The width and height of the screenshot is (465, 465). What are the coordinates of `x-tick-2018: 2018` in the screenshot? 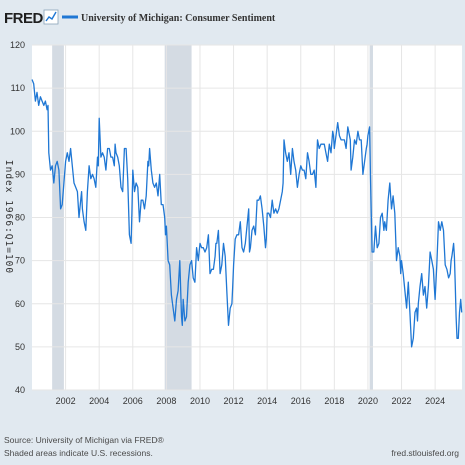 It's located at (334, 401).